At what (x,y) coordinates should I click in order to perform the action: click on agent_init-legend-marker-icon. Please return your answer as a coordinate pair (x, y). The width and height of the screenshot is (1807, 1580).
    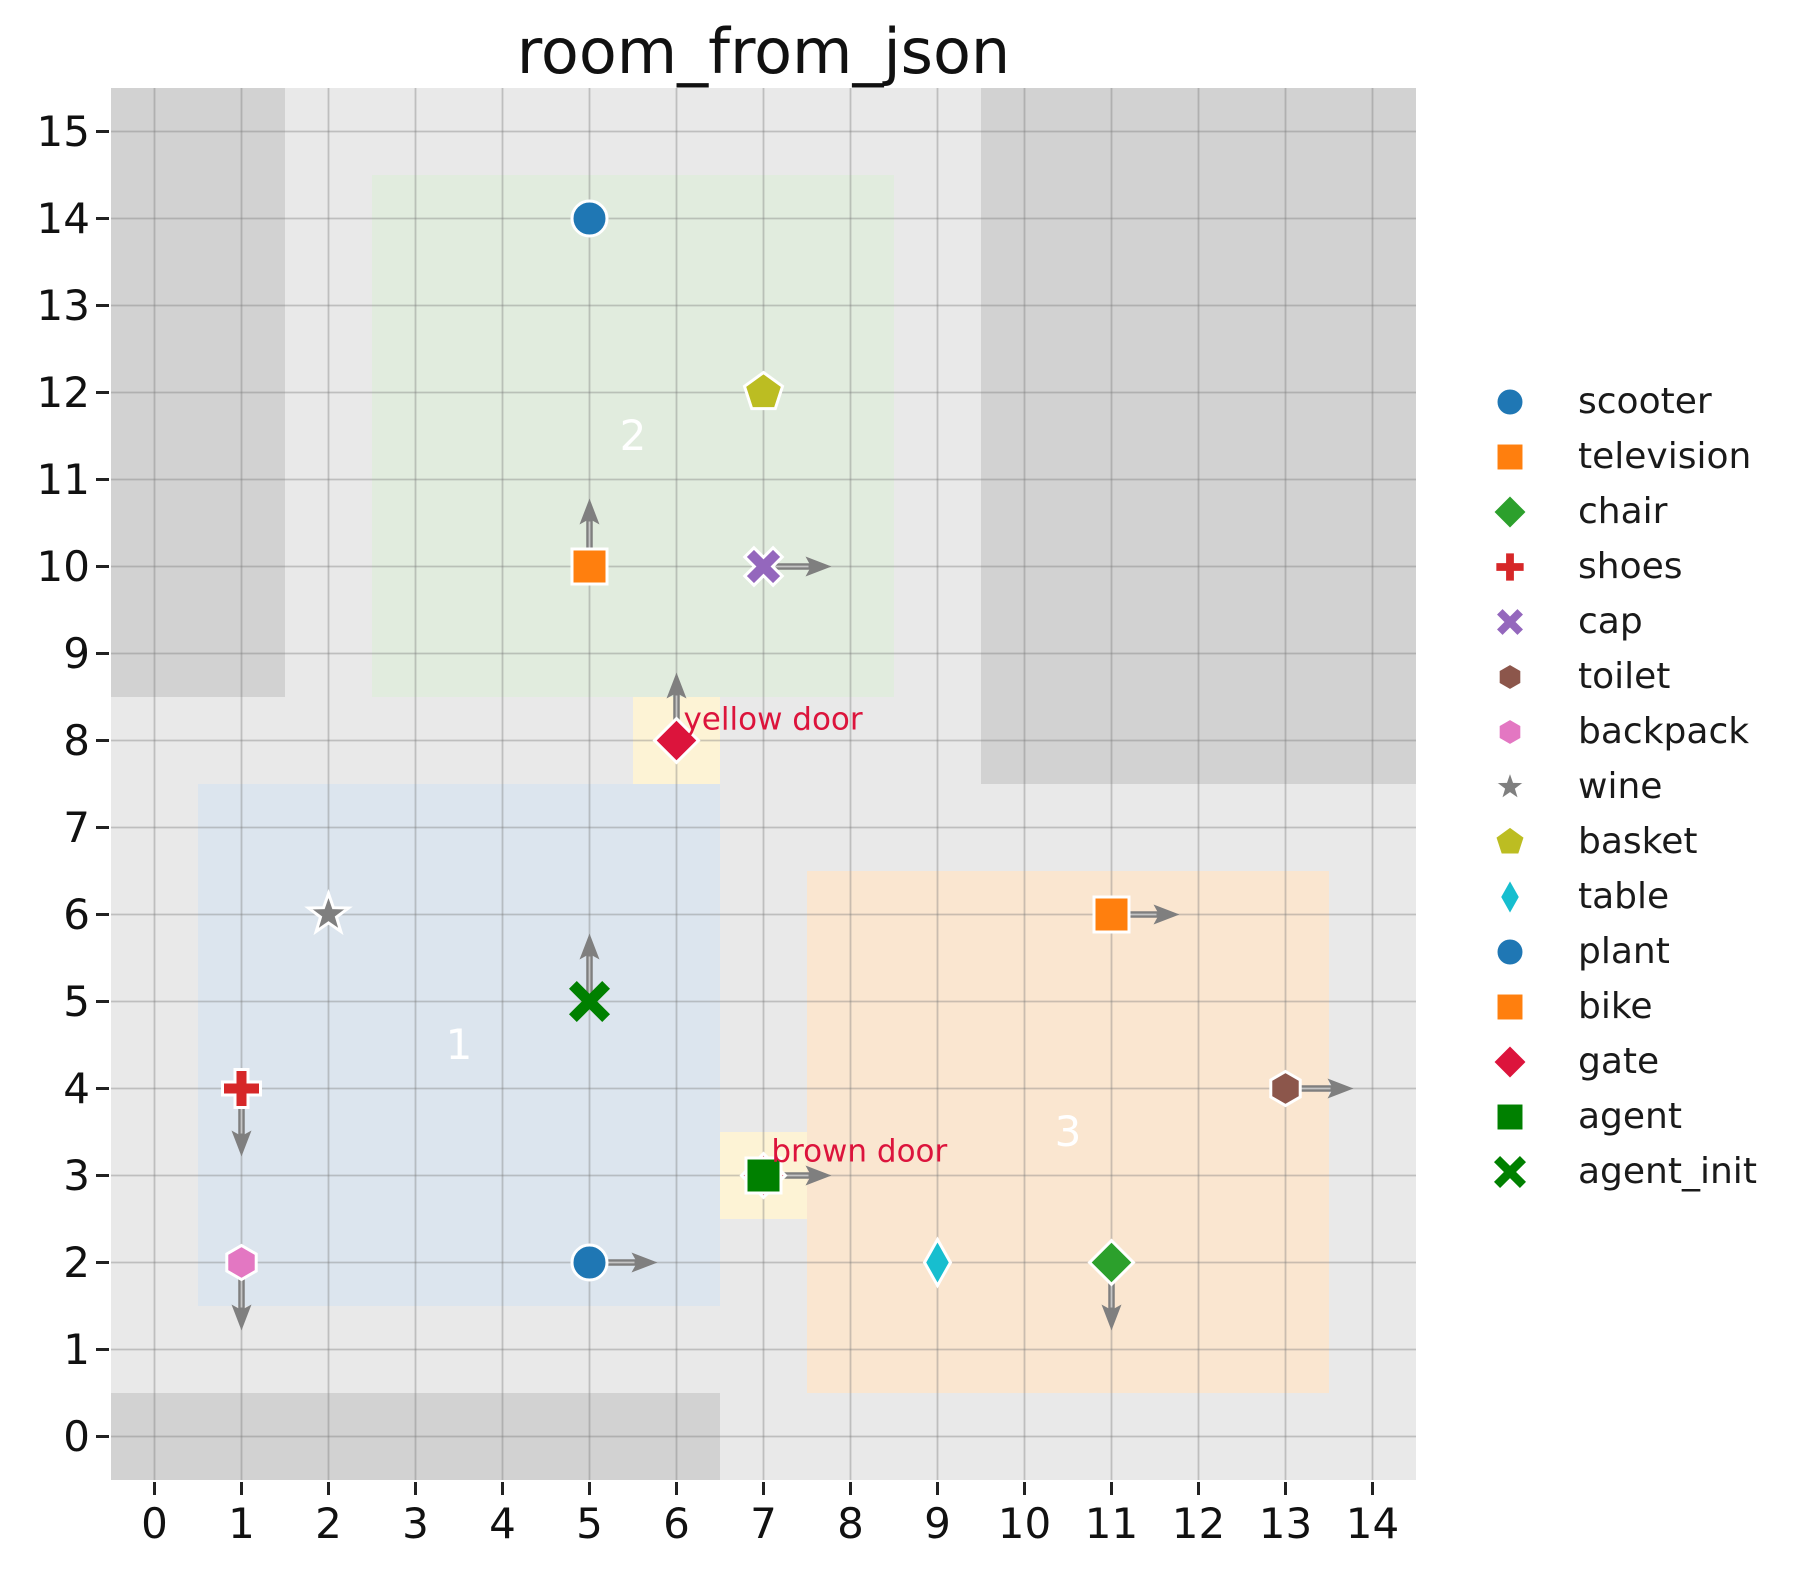
    Looking at the image, I should click on (1510, 1172).